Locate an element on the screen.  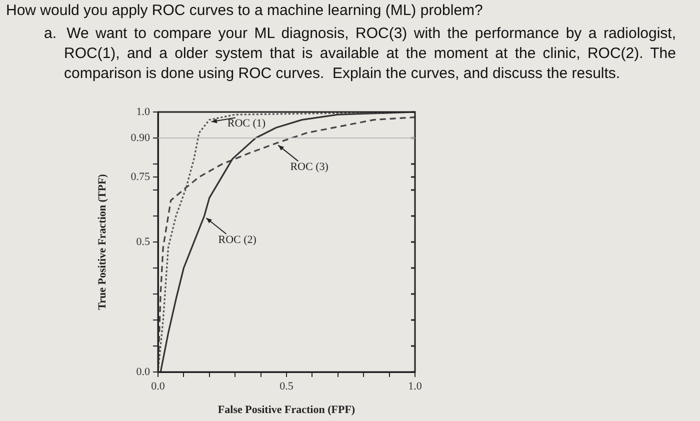
y-tick-label: 0.0 is located at coordinates (143, 372).